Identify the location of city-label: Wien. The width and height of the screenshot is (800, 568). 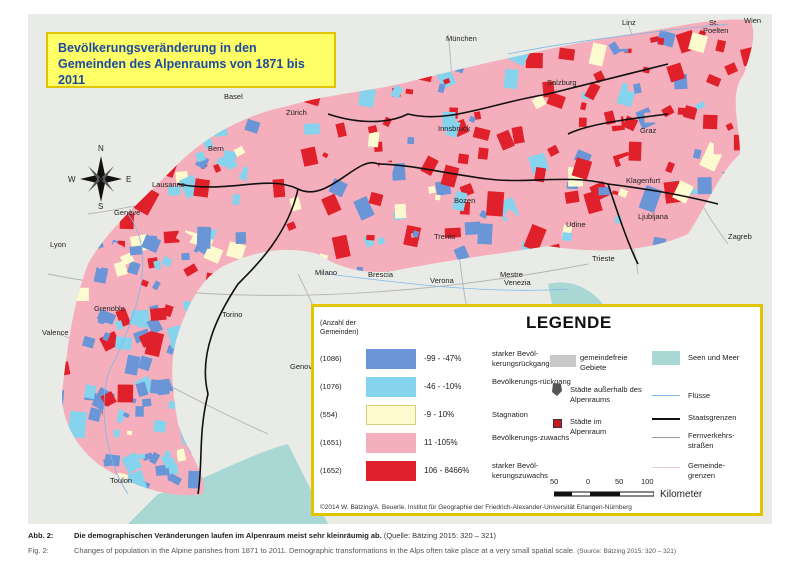
(753, 20).